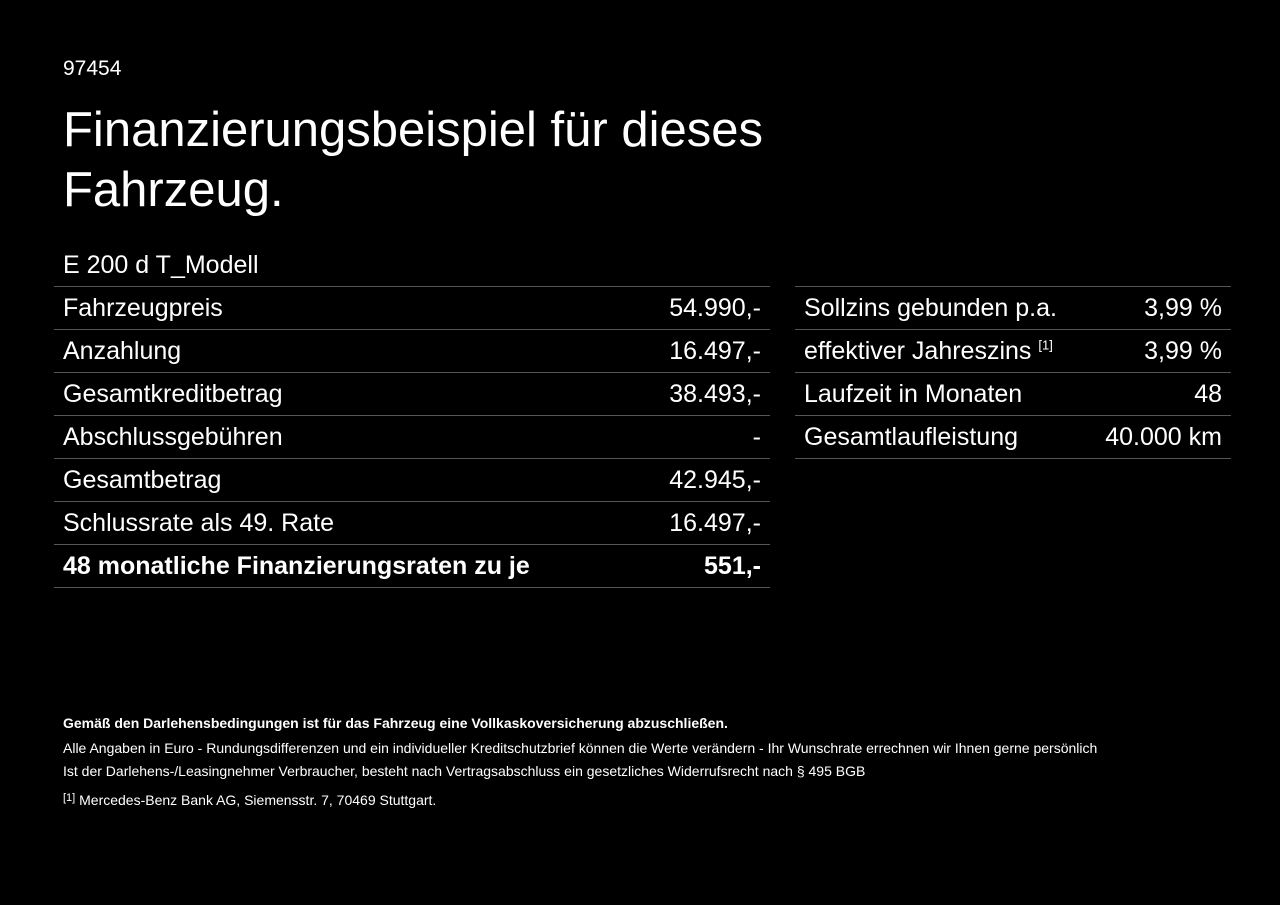  I want to click on value: -, so click(703, 437).